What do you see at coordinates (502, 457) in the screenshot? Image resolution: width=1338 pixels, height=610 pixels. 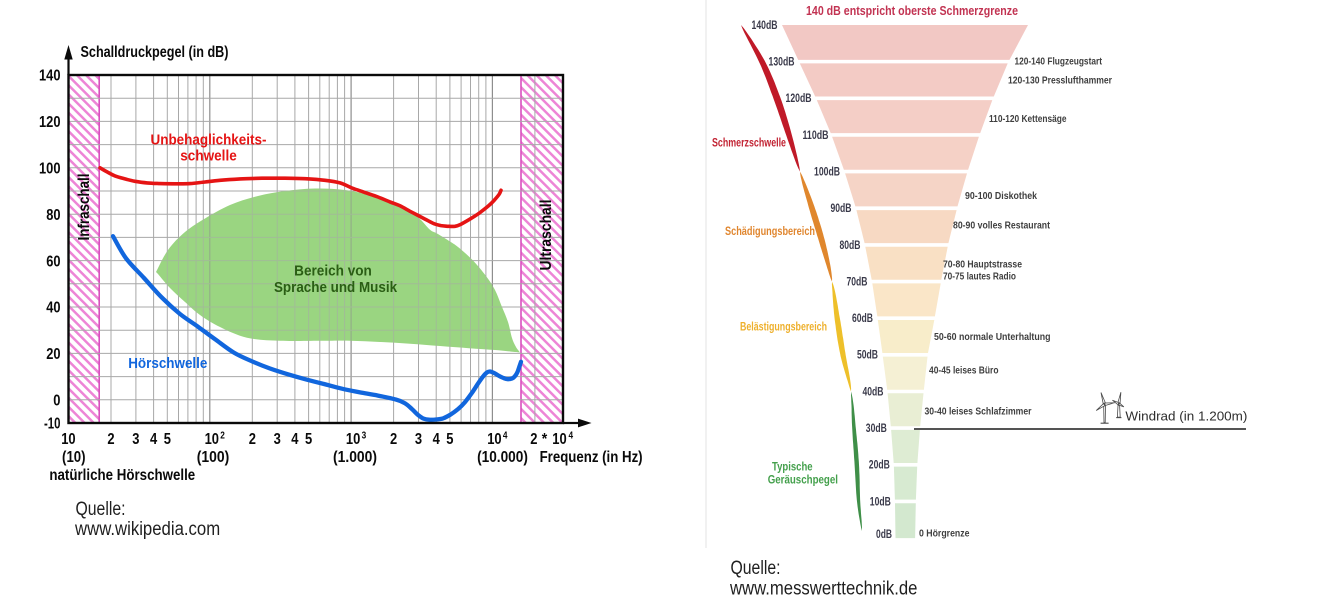 I see `svg-text: (10.000)` at bounding box center [502, 457].